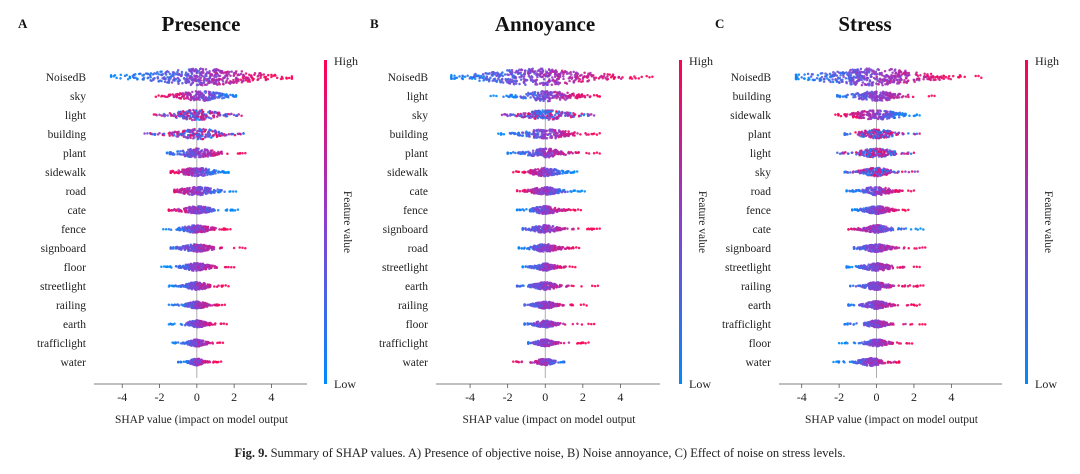 The width and height of the screenshot is (1080, 474). What do you see at coordinates (418, 97) in the screenshot?
I see `feature-label: light` at bounding box center [418, 97].